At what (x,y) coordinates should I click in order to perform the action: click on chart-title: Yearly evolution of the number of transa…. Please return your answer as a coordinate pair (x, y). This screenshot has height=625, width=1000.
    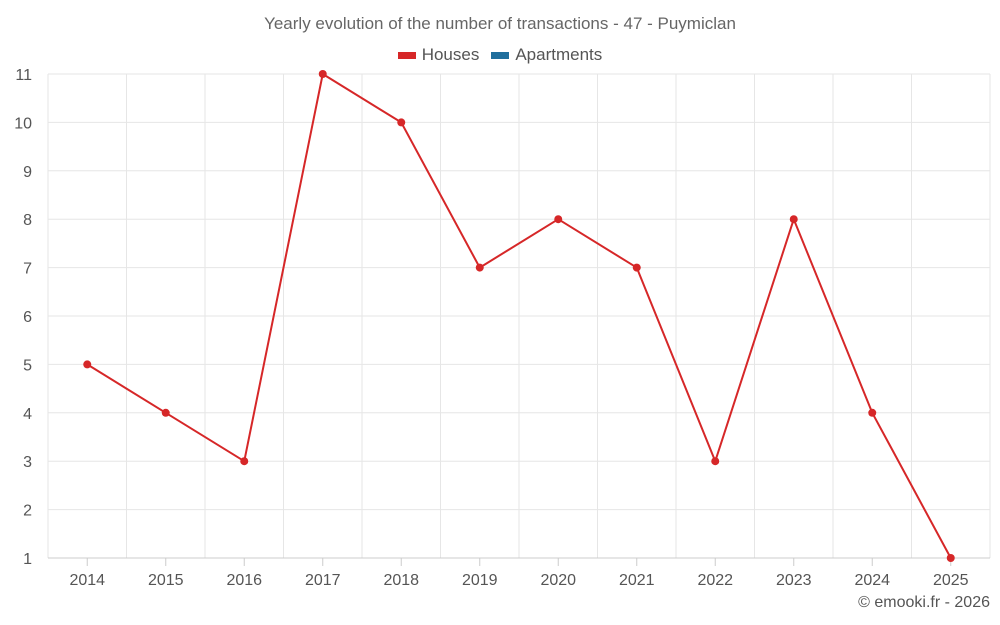
    Looking at the image, I should click on (500, 23).